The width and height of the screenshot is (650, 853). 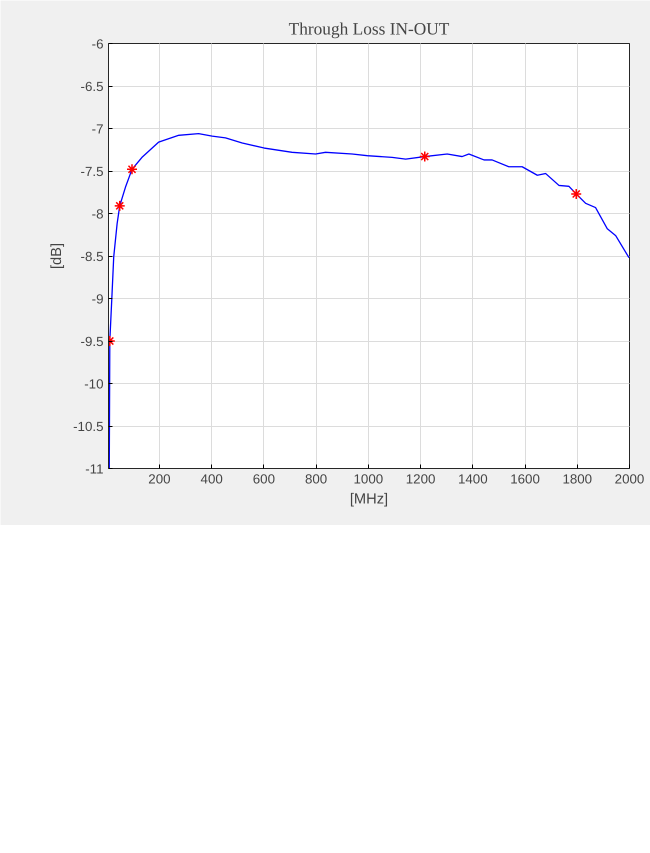 What do you see at coordinates (264, 479) in the screenshot?
I see `x-tick-label: 600` at bounding box center [264, 479].